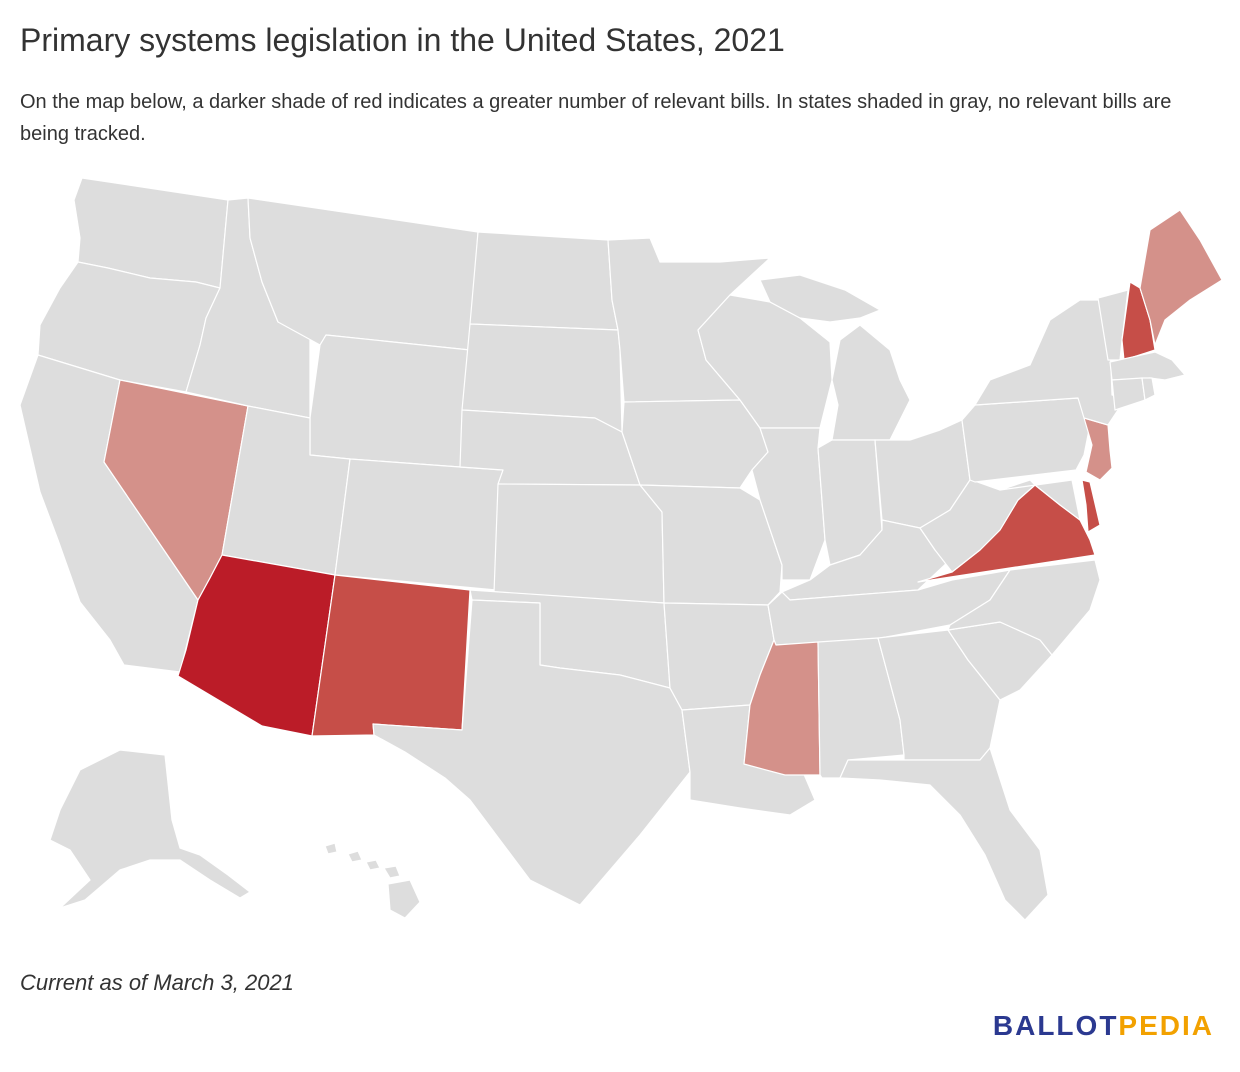 This screenshot has height=1072, width=1240. I want to click on state-north-dakota, so click(544, 281).